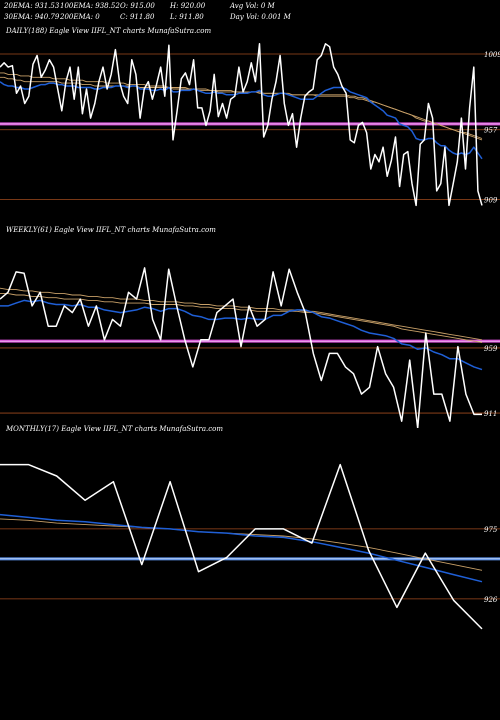 The height and width of the screenshot is (720, 500). Describe the element at coordinates (491, 349) in the screenshot. I see `weekly-level-label-0: 959` at that location.